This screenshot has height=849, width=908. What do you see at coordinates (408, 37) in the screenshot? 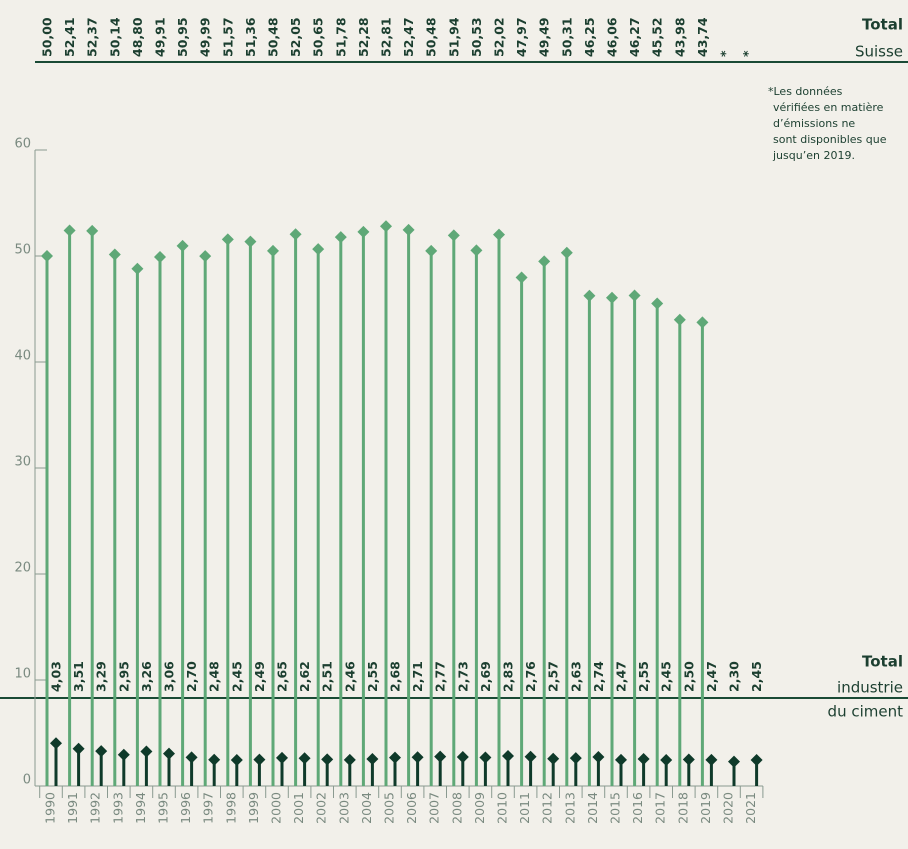
I see `value-label: 52,47` at bounding box center [408, 37].